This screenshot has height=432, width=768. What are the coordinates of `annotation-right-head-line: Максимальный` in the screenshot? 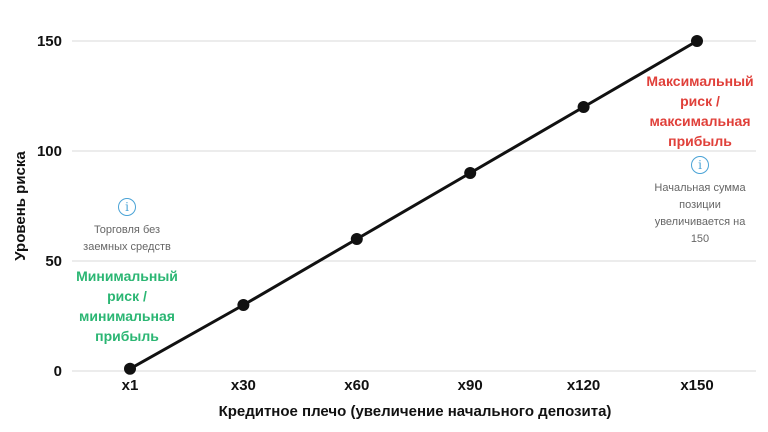 It's located at (700, 81).